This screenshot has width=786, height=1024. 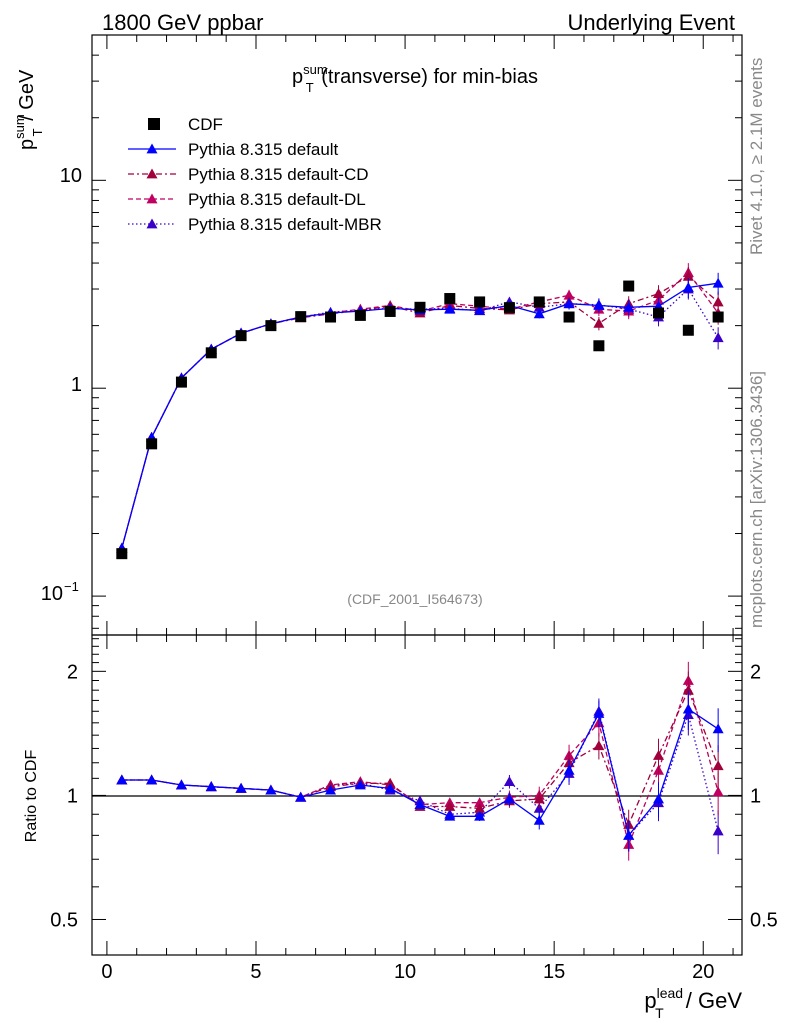 I want to click on ytick-label-10: 10, so click(x=71, y=176).